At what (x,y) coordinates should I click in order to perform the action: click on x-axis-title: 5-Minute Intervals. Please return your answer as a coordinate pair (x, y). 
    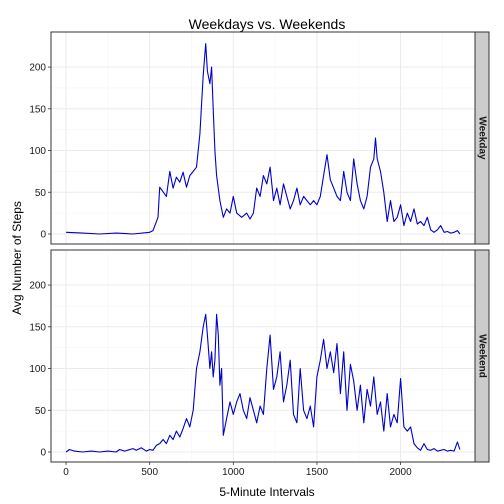
    Looking at the image, I should click on (266, 492).